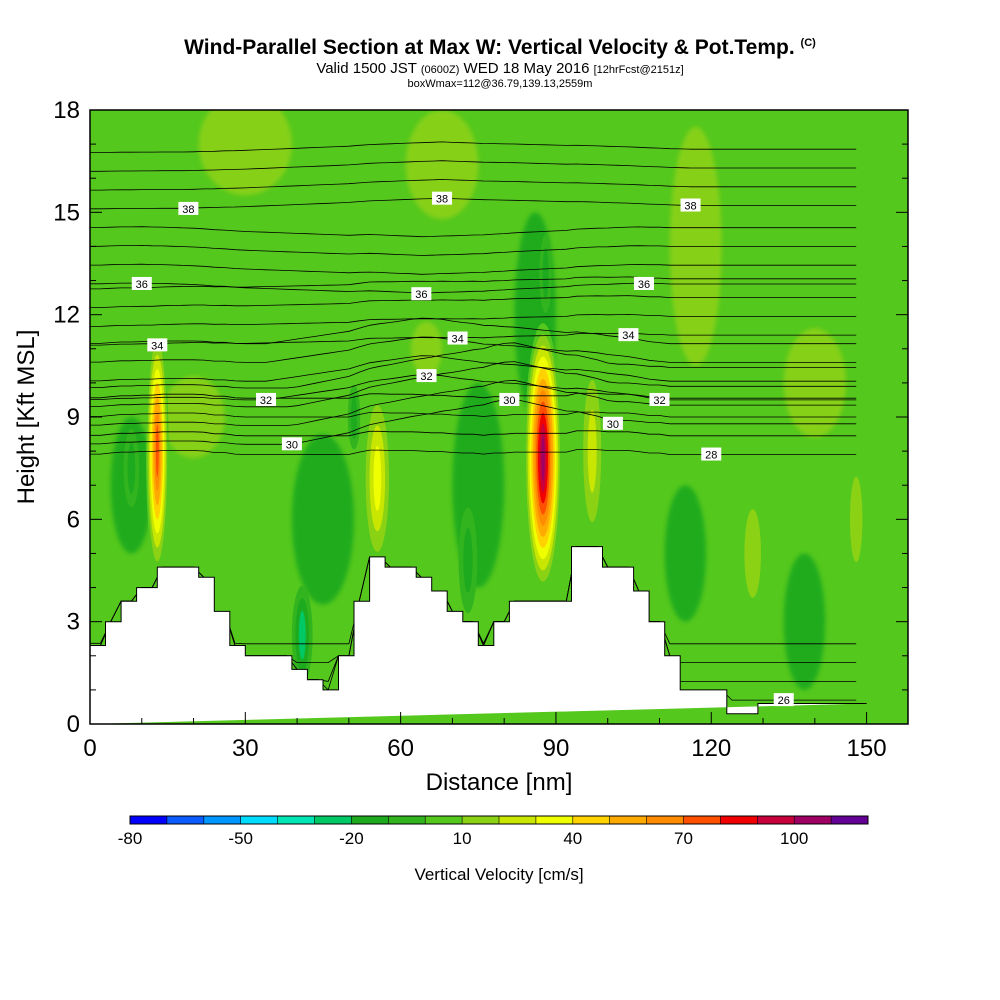  What do you see at coordinates (73, 417) in the screenshot?
I see `y-tick-label: 9` at bounding box center [73, 417].